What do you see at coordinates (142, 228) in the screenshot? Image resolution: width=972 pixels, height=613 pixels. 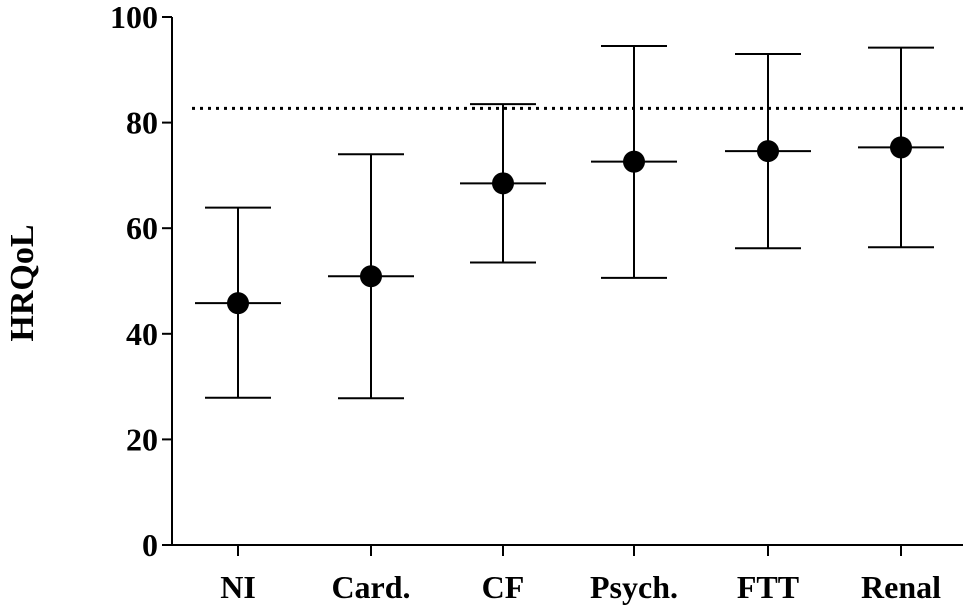 I see `y-tick-label: 60` at bounding box center [142, 228].